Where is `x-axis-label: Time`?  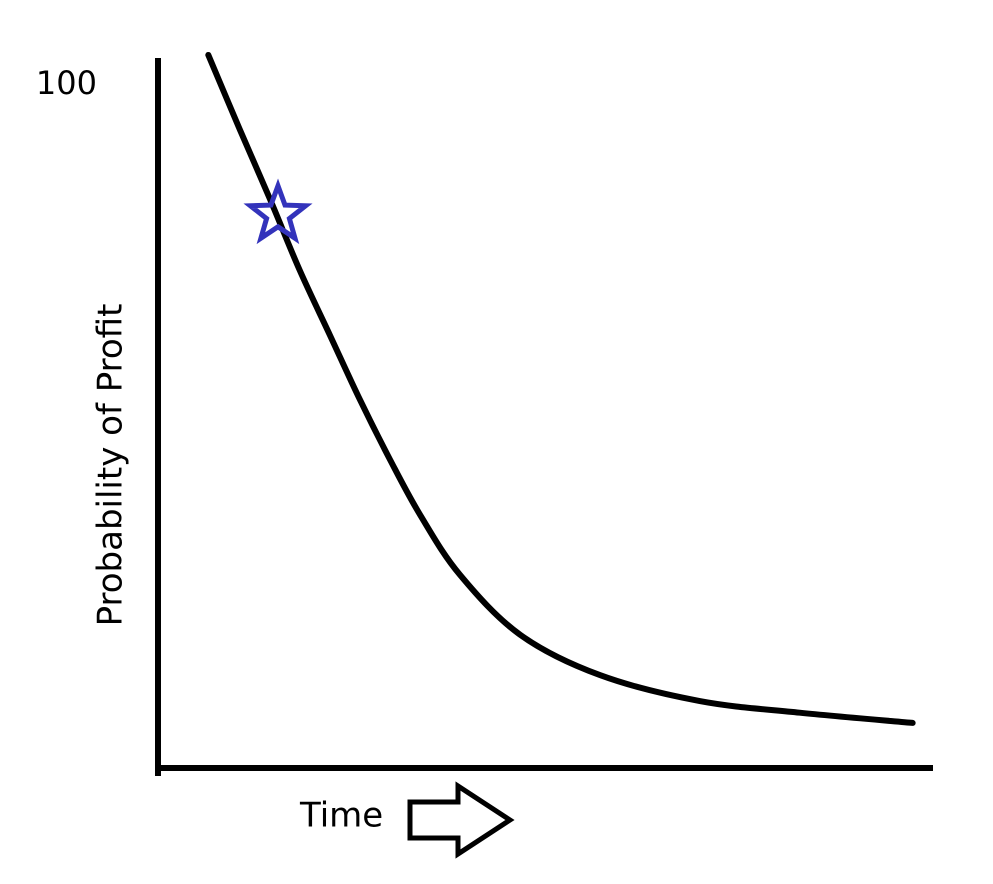
x-axis-label: Time is located at coordinates (341, 816).